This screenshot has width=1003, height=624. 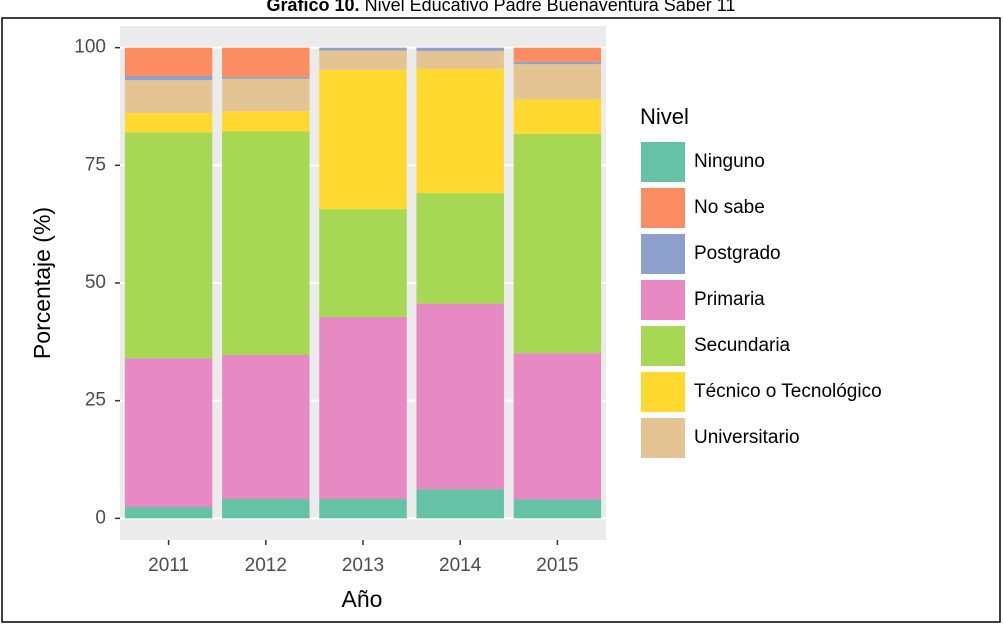 I want to click on x-tick-label: 2014, so click(x=460, y=565).